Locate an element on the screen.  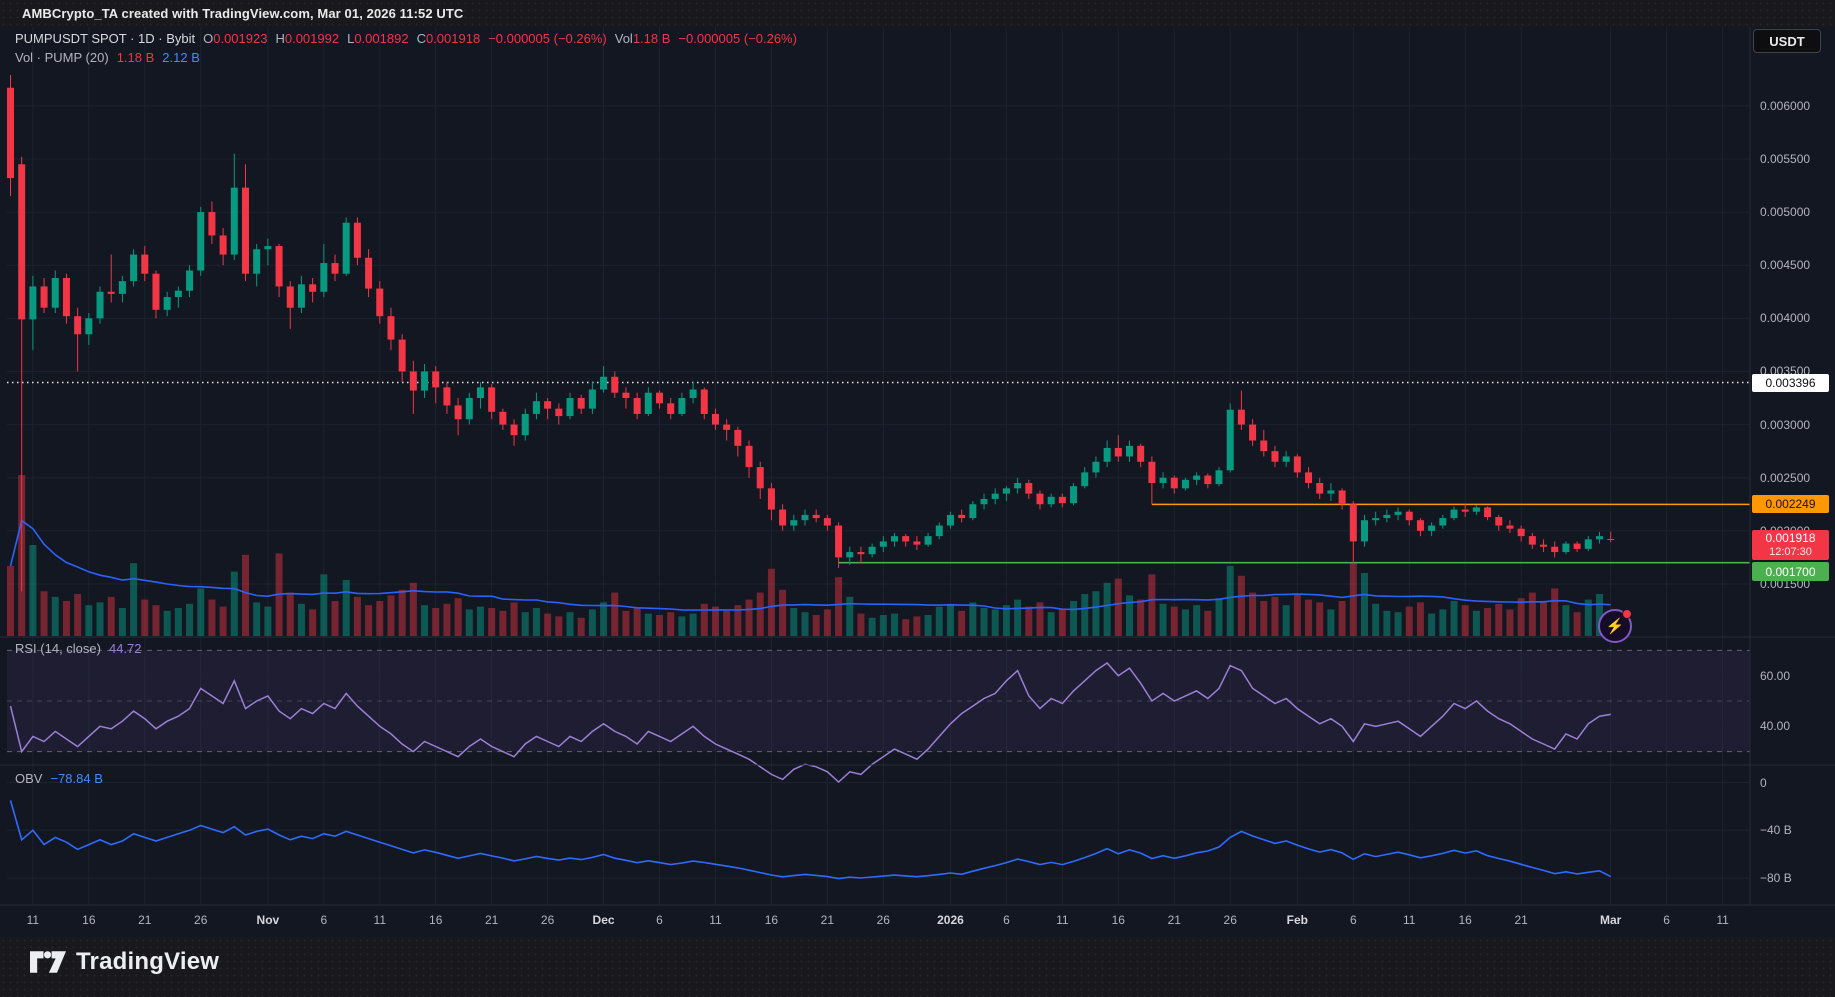
last-price-tag: 0.001918 12:07:30 is located at coordinates (1790, 545).